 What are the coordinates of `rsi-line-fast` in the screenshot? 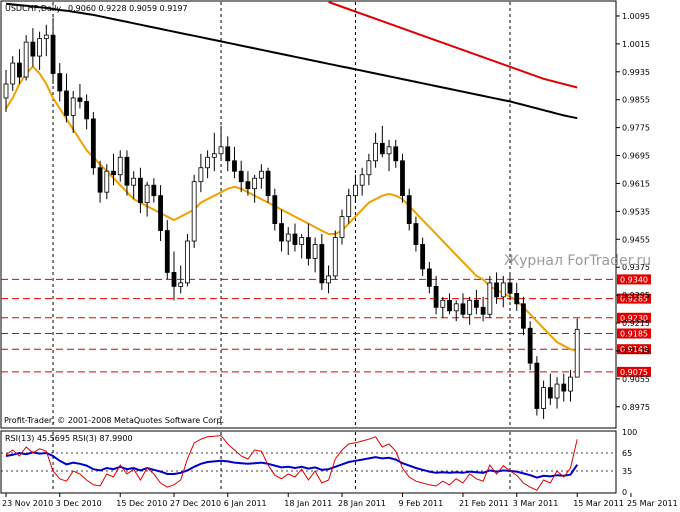 It's located at (291, 463).